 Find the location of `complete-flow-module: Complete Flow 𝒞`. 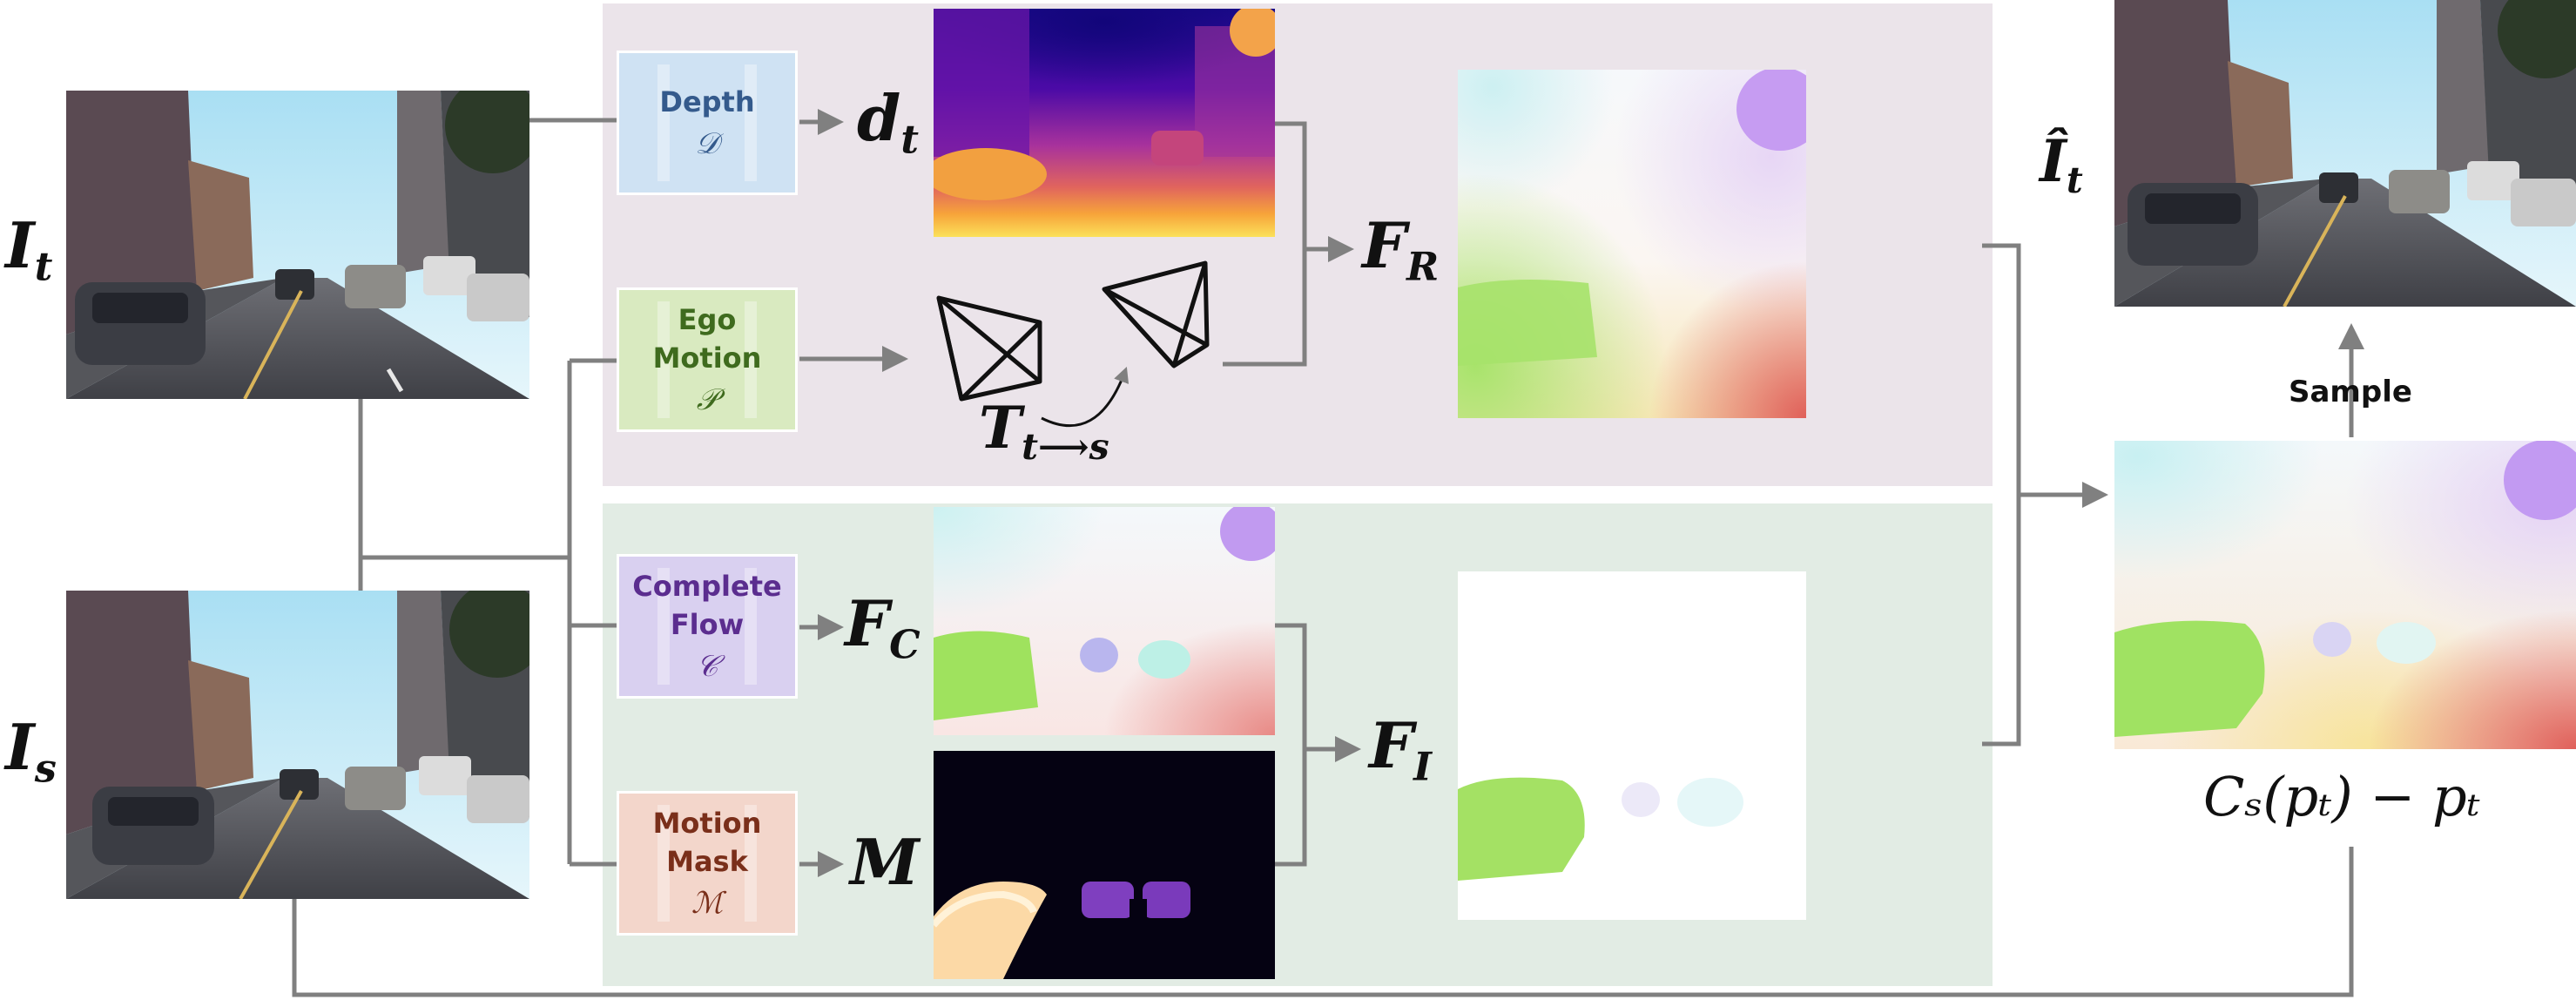

complete-flow-module: Complete Flow 𝒞 is located at coordinates (707, 626).